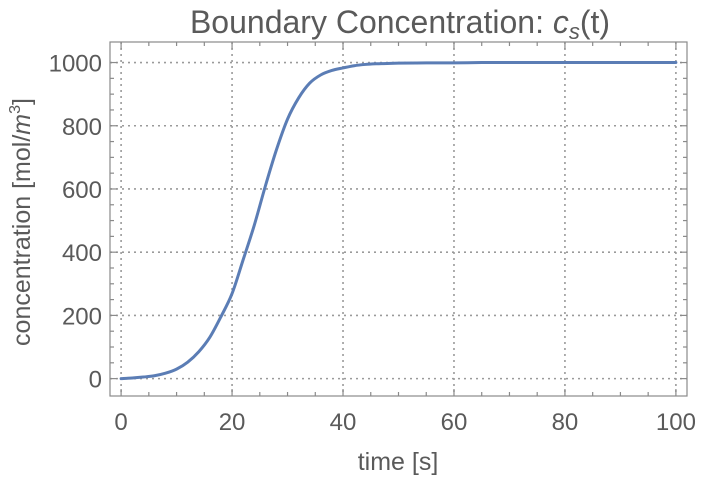 The width and height of the screenshot is (702, 479). I want to click on x-tick-label: 40, so click(343, 422).